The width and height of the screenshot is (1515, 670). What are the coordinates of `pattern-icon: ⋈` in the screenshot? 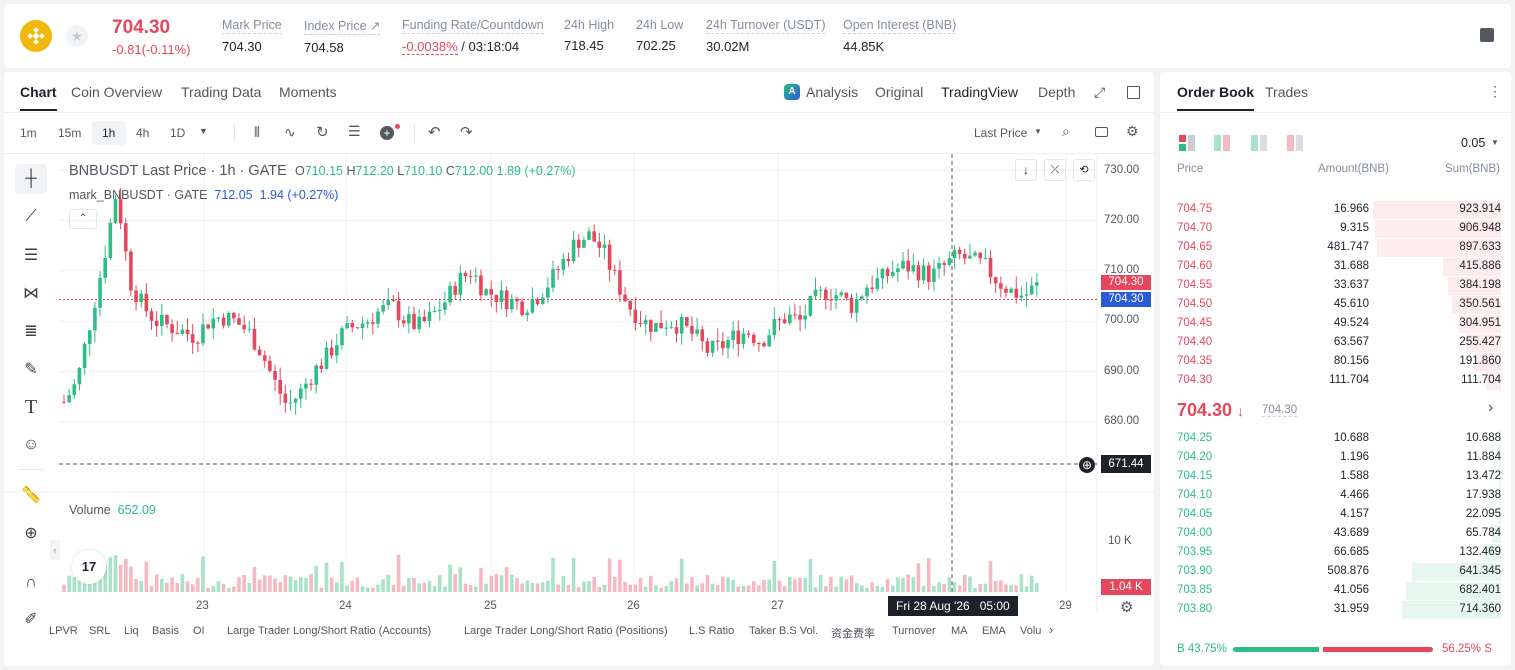 It's located at (31, 293).